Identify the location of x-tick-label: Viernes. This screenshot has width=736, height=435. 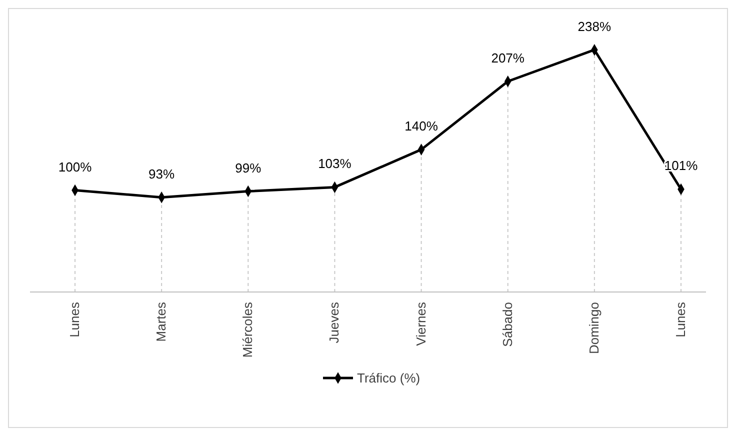
(420, 324).